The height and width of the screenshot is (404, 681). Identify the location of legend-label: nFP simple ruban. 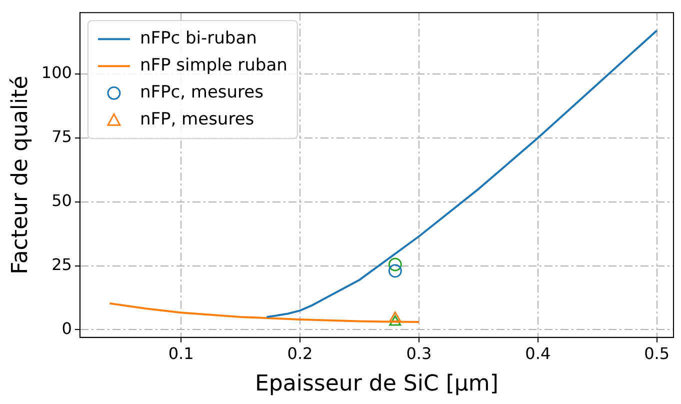
(214, 66).